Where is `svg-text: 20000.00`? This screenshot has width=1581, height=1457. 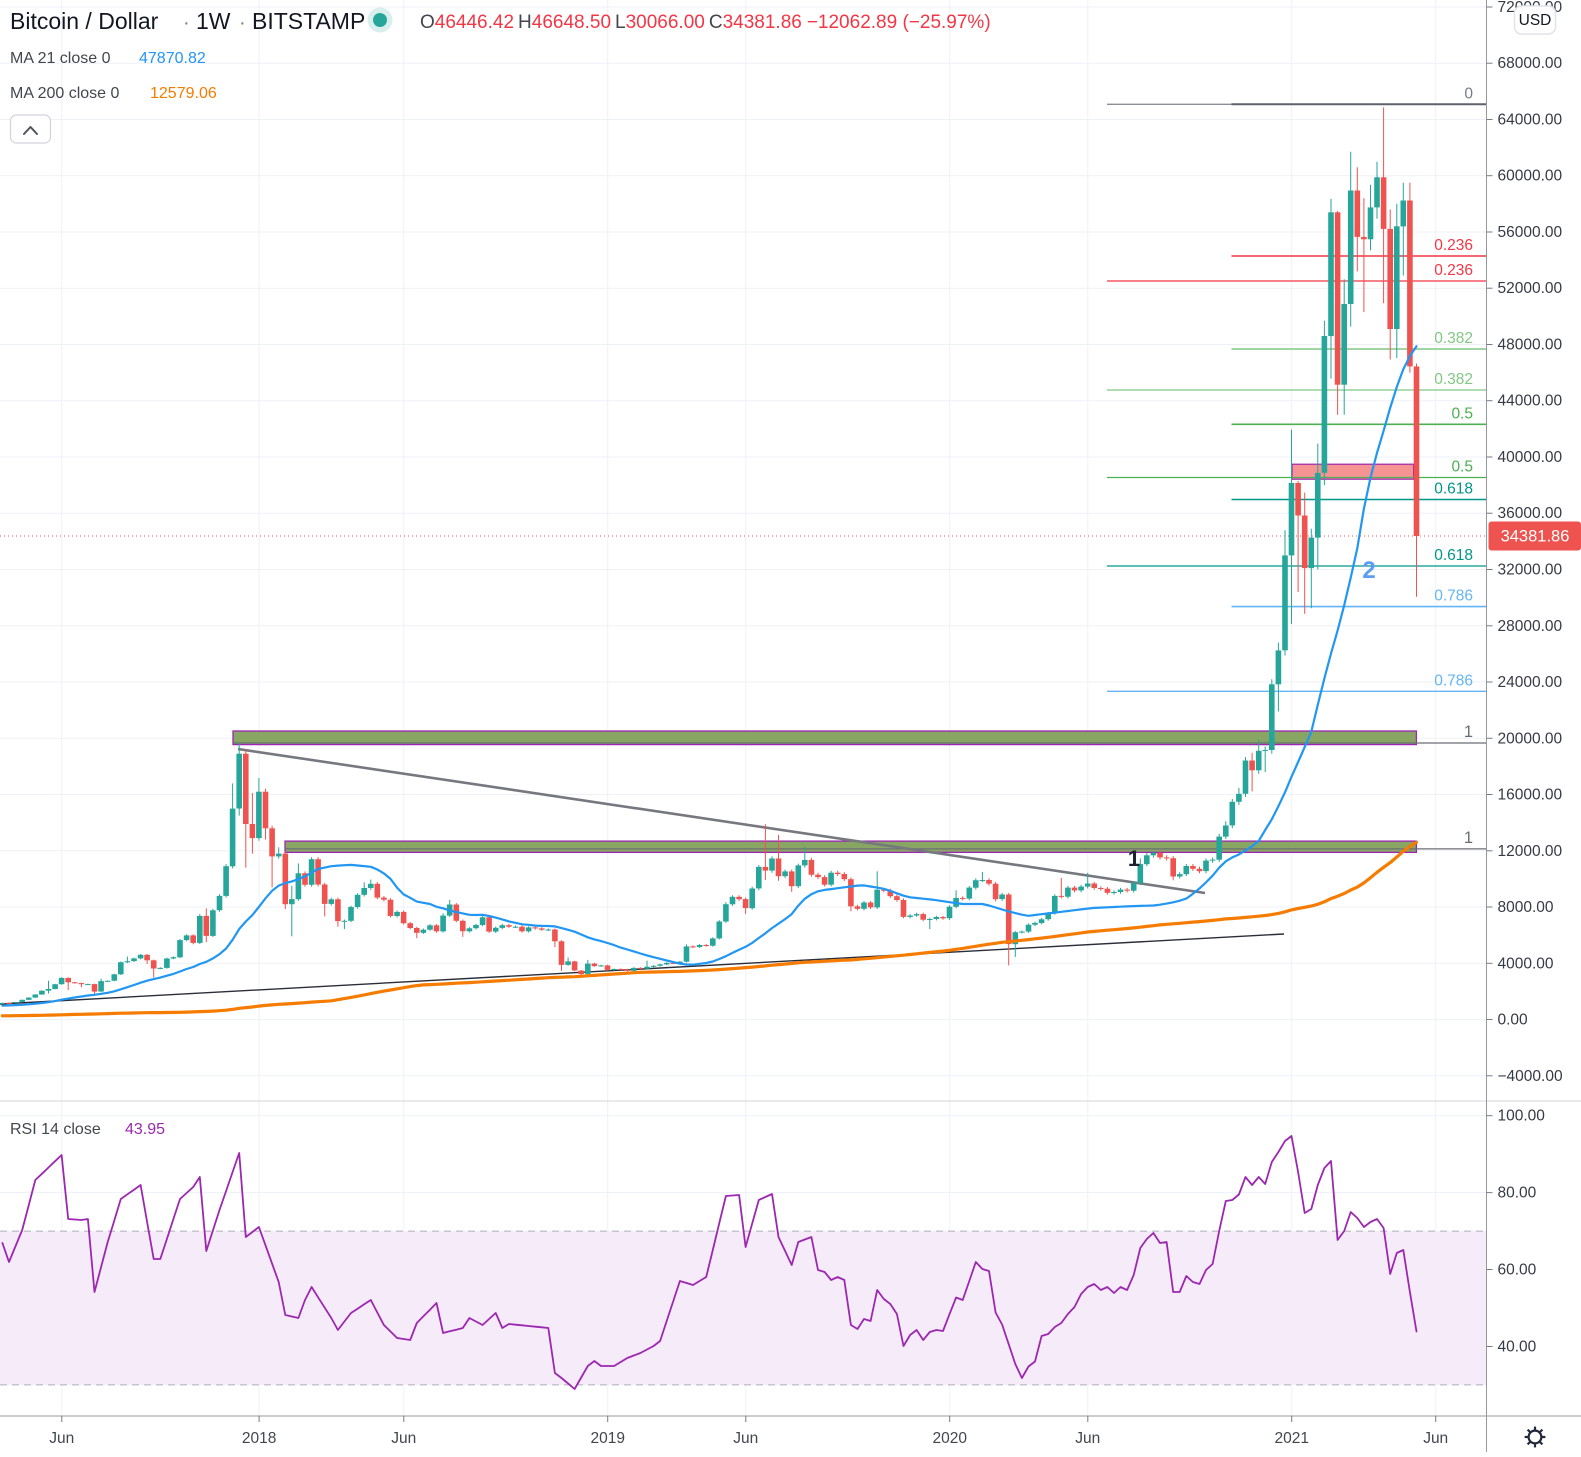 svg-text: 20000.00 is located at coordinates (1530, 738).